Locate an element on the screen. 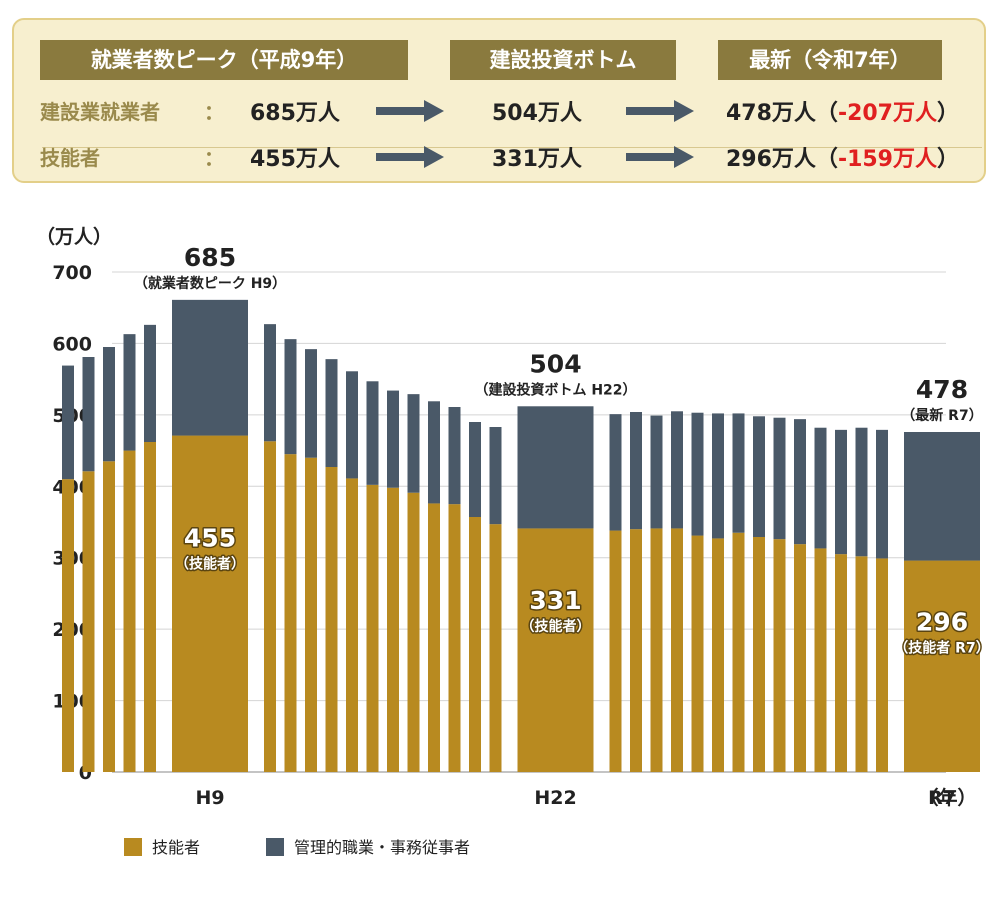 The width and height of the screenshot is (1000, 900). x-unit-label: （年） is located at coordinates (947, 797).